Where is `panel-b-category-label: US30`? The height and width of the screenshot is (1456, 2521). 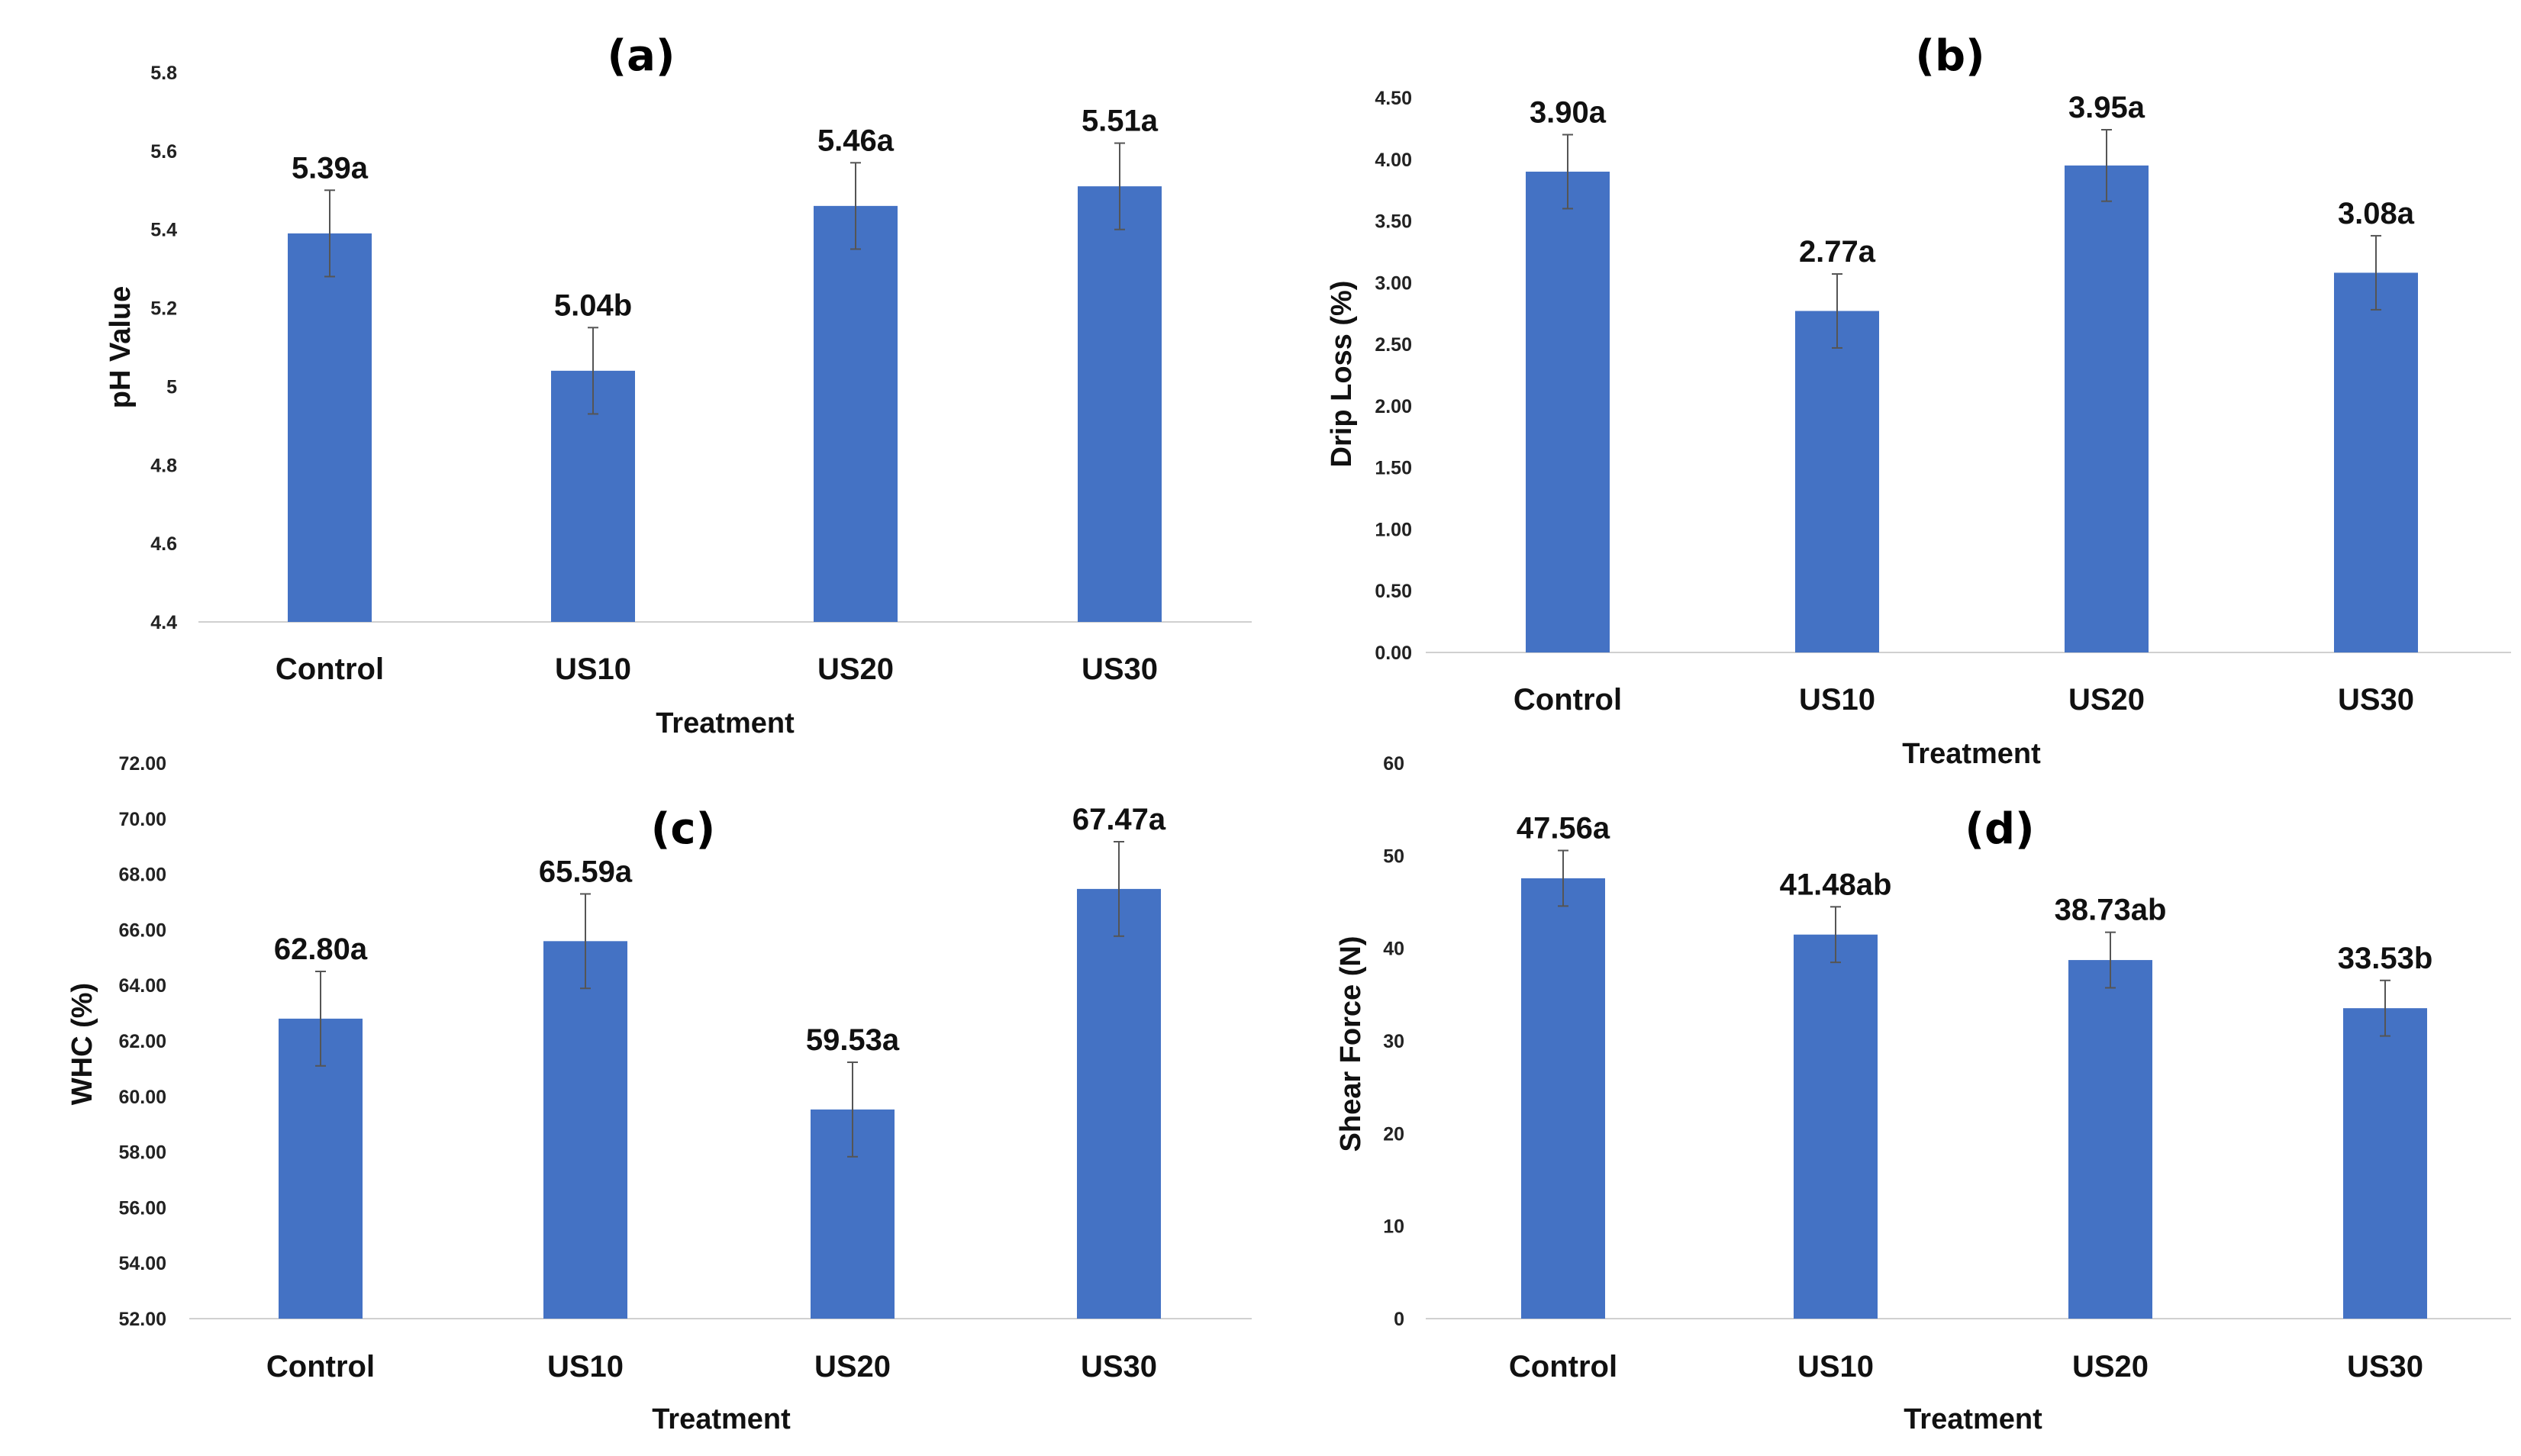 panel-b-category-label: US30 is located at coordinates (2376, 700).